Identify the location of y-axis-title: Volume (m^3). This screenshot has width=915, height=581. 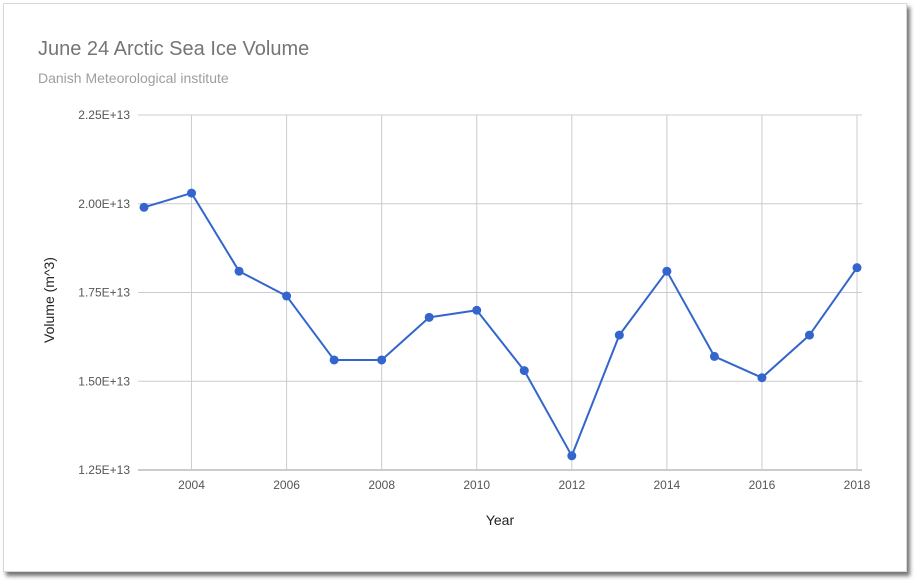
(49, 300).